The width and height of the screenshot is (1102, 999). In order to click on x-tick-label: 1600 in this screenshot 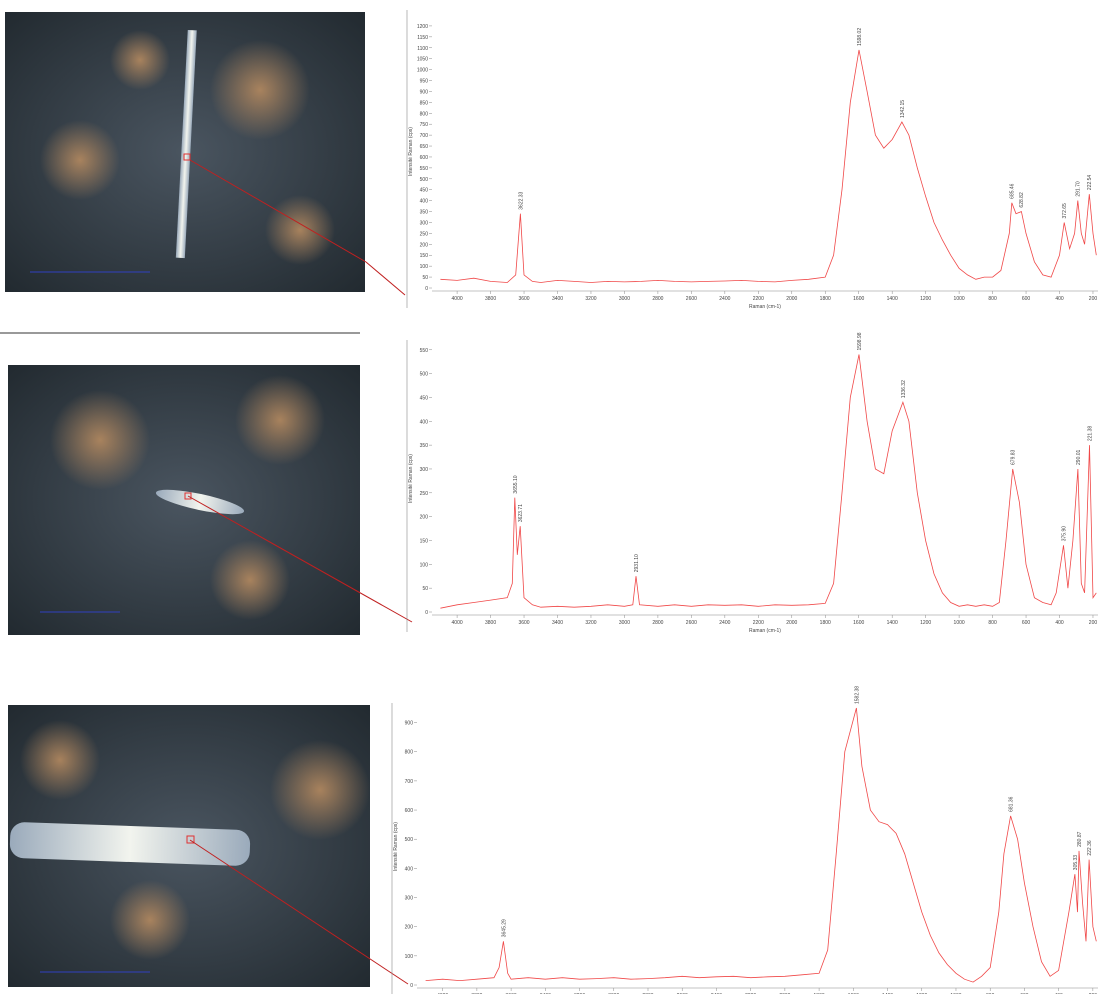, I will do `click(858, 299)`.